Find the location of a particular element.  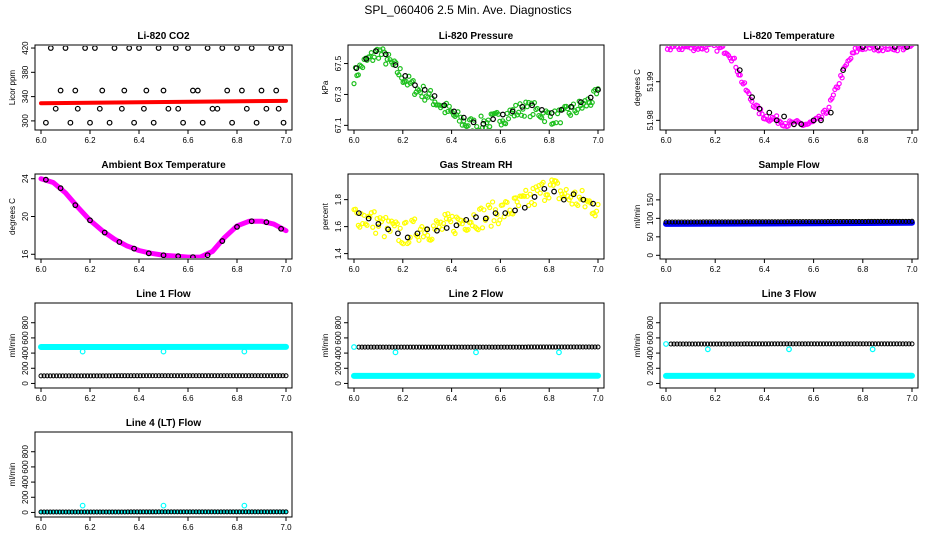

y-tick-label: 0 is located at coordinates (650, 255).